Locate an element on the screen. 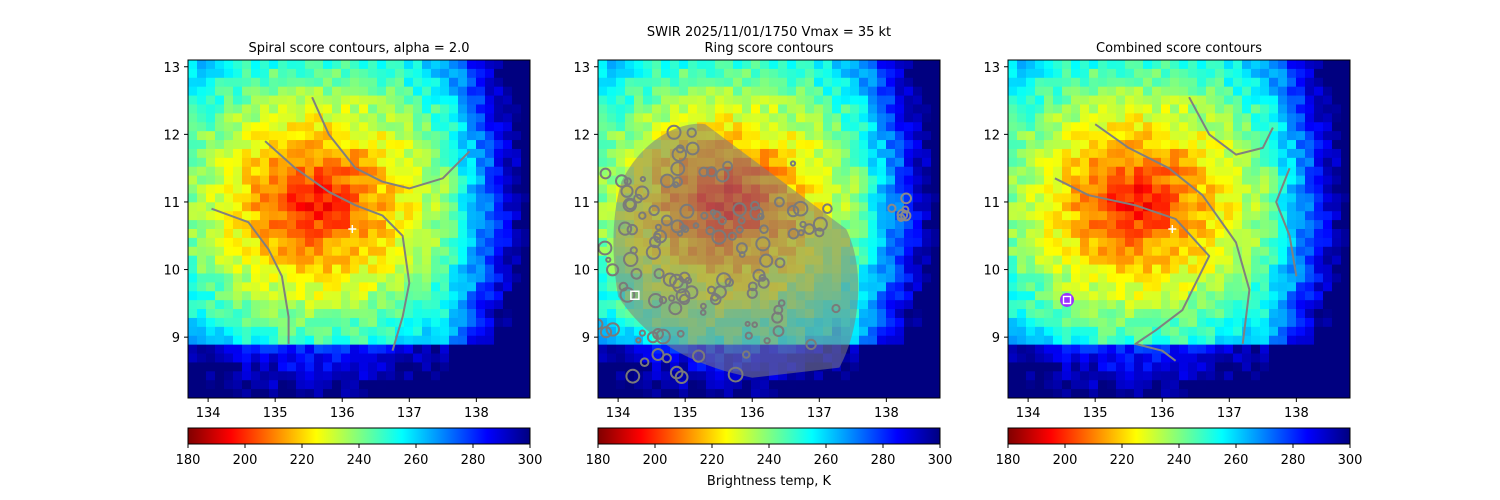 The width and height of the screenshot is (1500, 500). ring-contour-region is located at coordinates (734, 254).